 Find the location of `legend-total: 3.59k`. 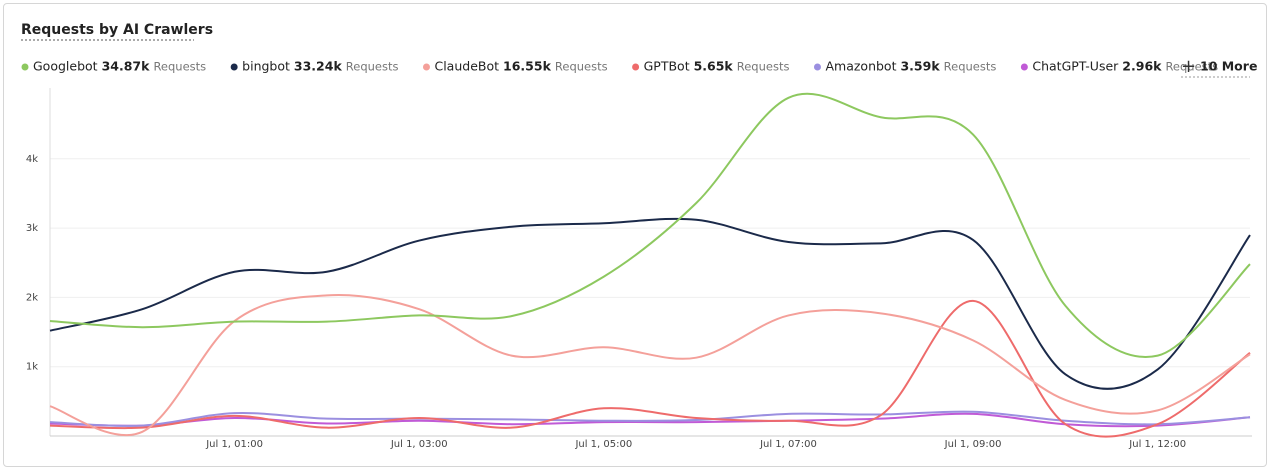

legend-total: 3.59k is located at coordinates (920, 66).